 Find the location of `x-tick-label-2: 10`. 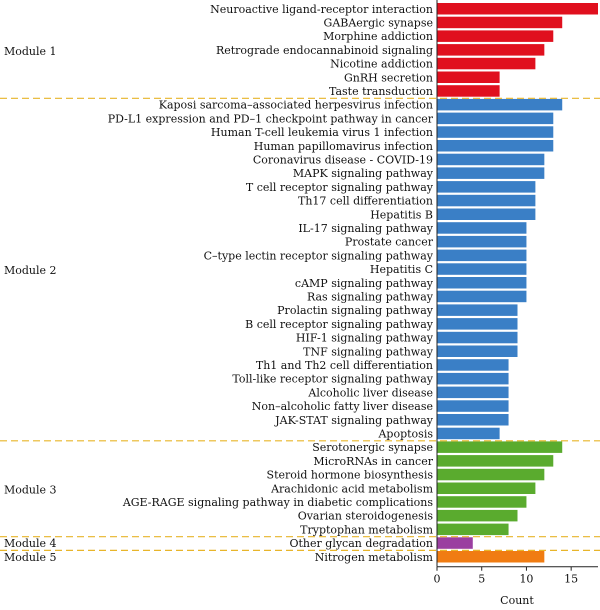

x-tick-label-2: 10 is located at coordinates (526, 579).